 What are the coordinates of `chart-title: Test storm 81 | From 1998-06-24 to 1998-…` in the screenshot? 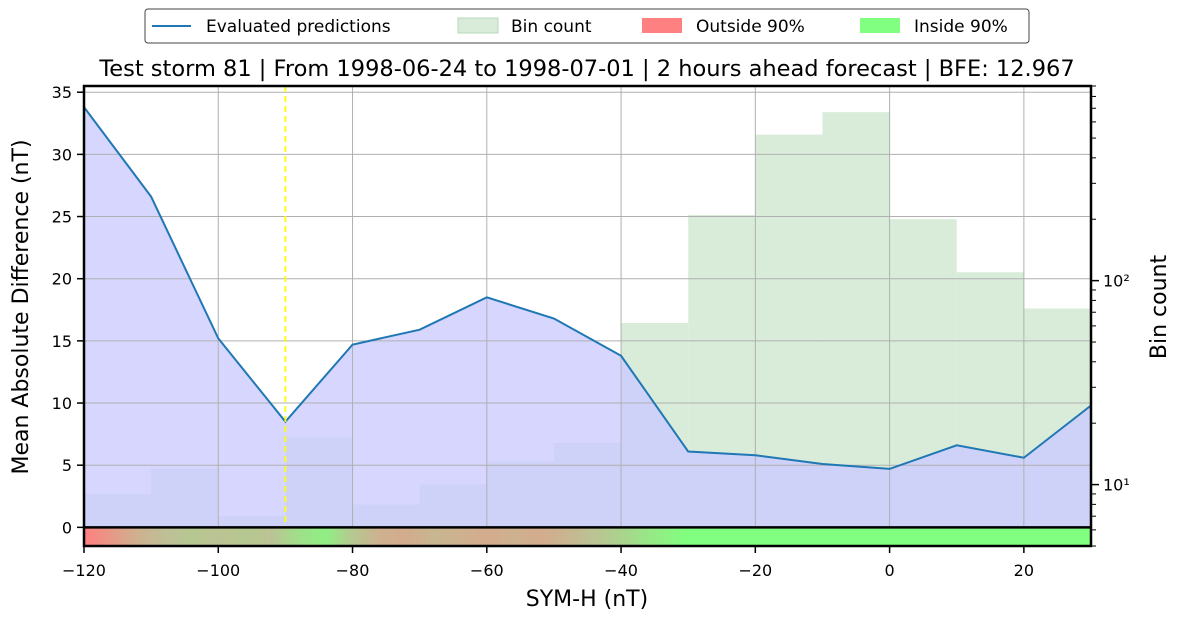 It's located at (586, 69).